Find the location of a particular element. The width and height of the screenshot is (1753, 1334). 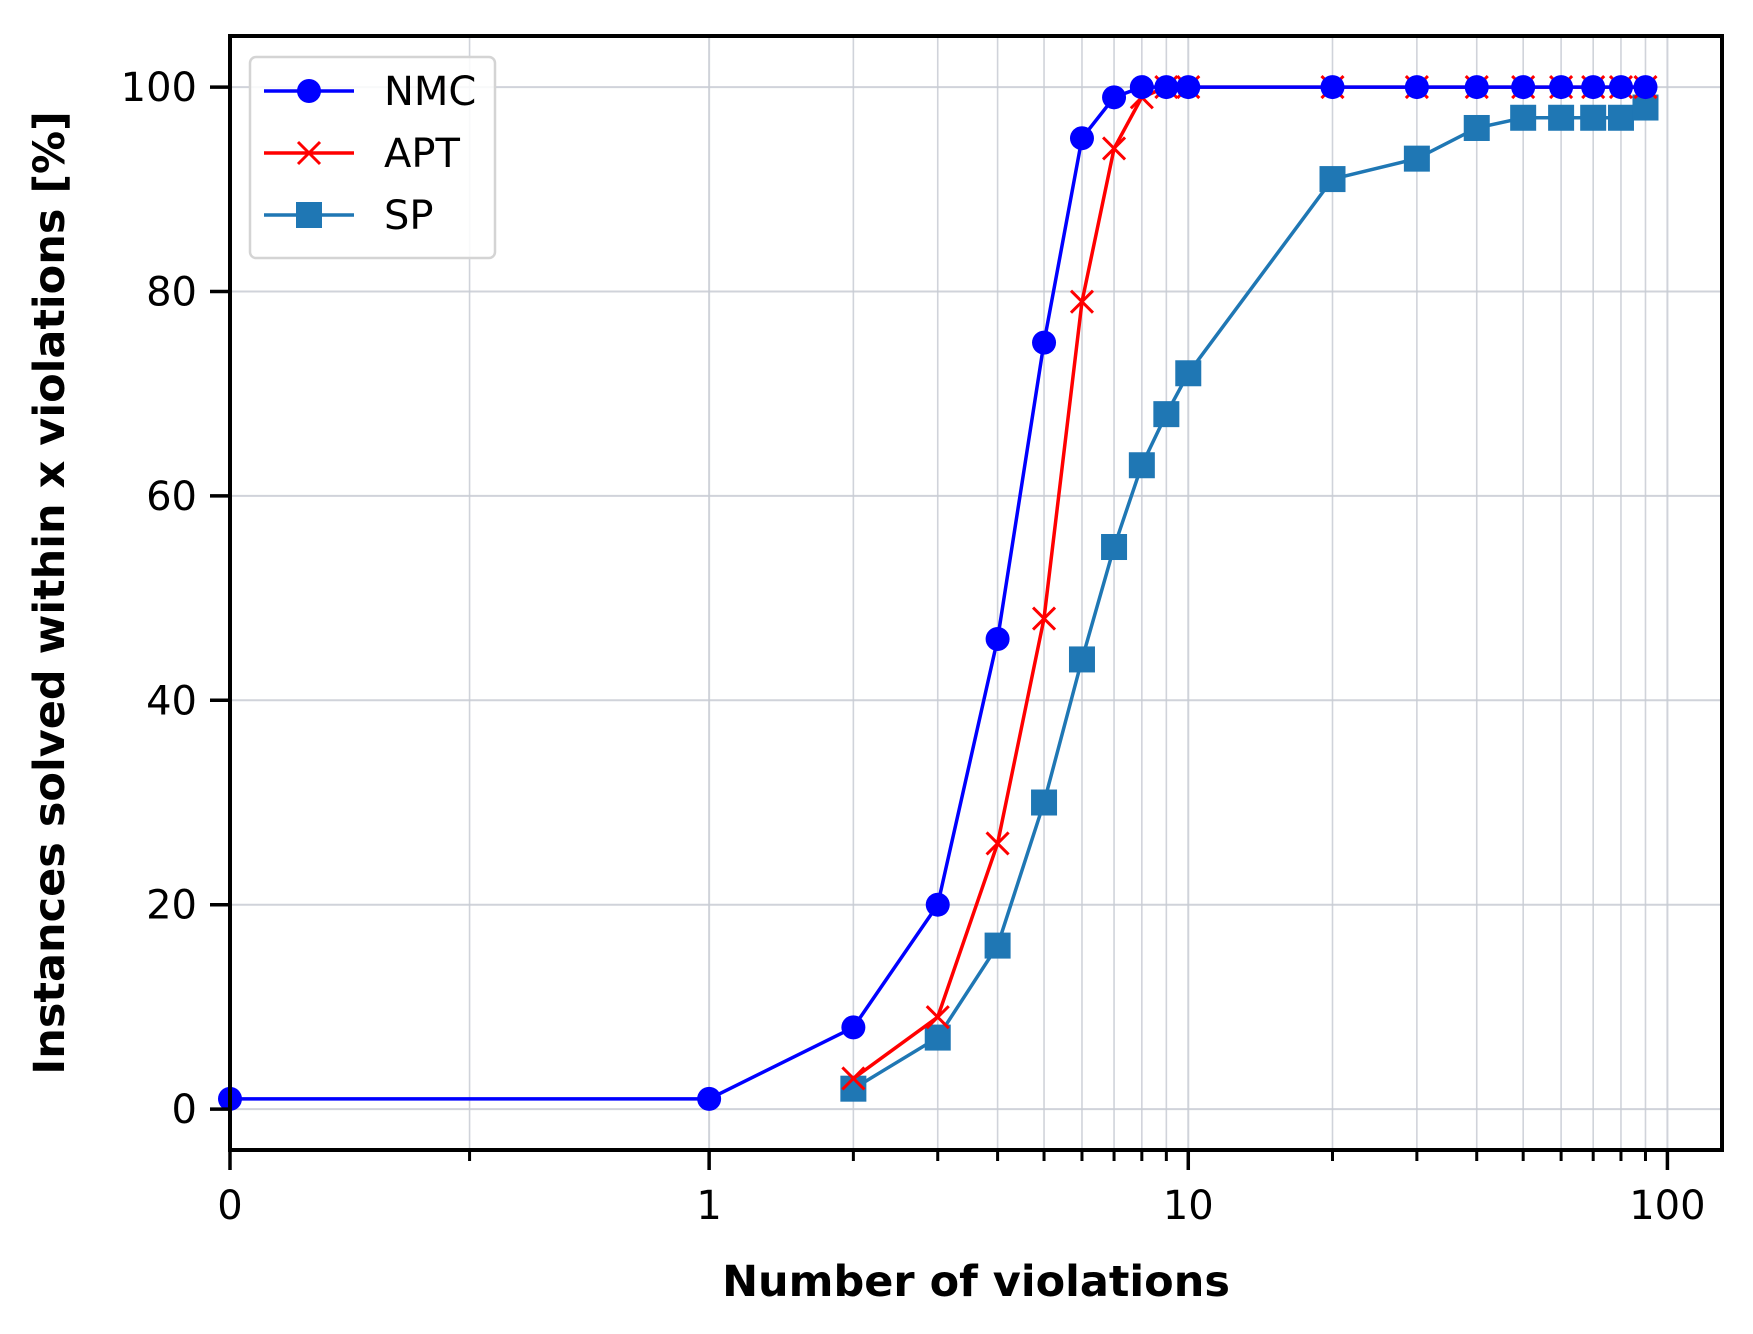

legend-marker-apt is located at coordinates (309, 153).